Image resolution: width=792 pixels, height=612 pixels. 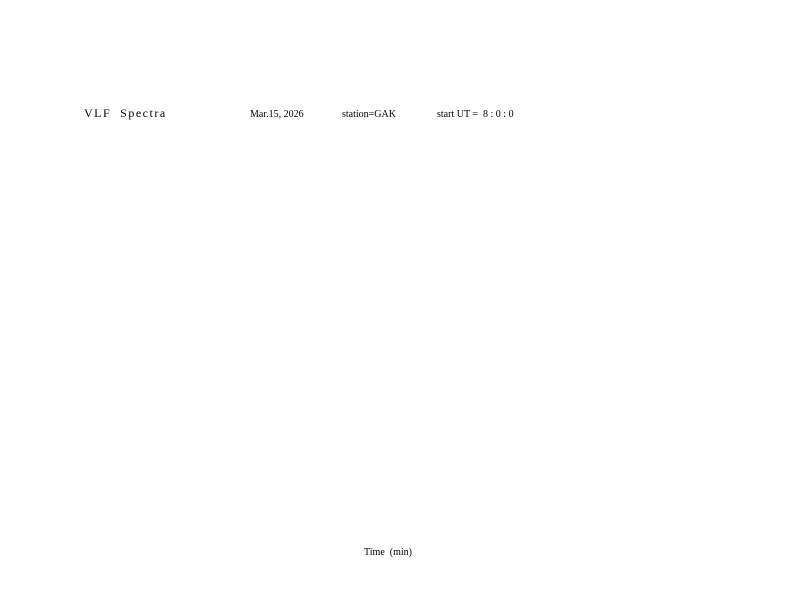 What do you see at coordinates (369, 114) in the screenshot?
I see `figure-station: station=GAK` at bounding box center [369, 114].